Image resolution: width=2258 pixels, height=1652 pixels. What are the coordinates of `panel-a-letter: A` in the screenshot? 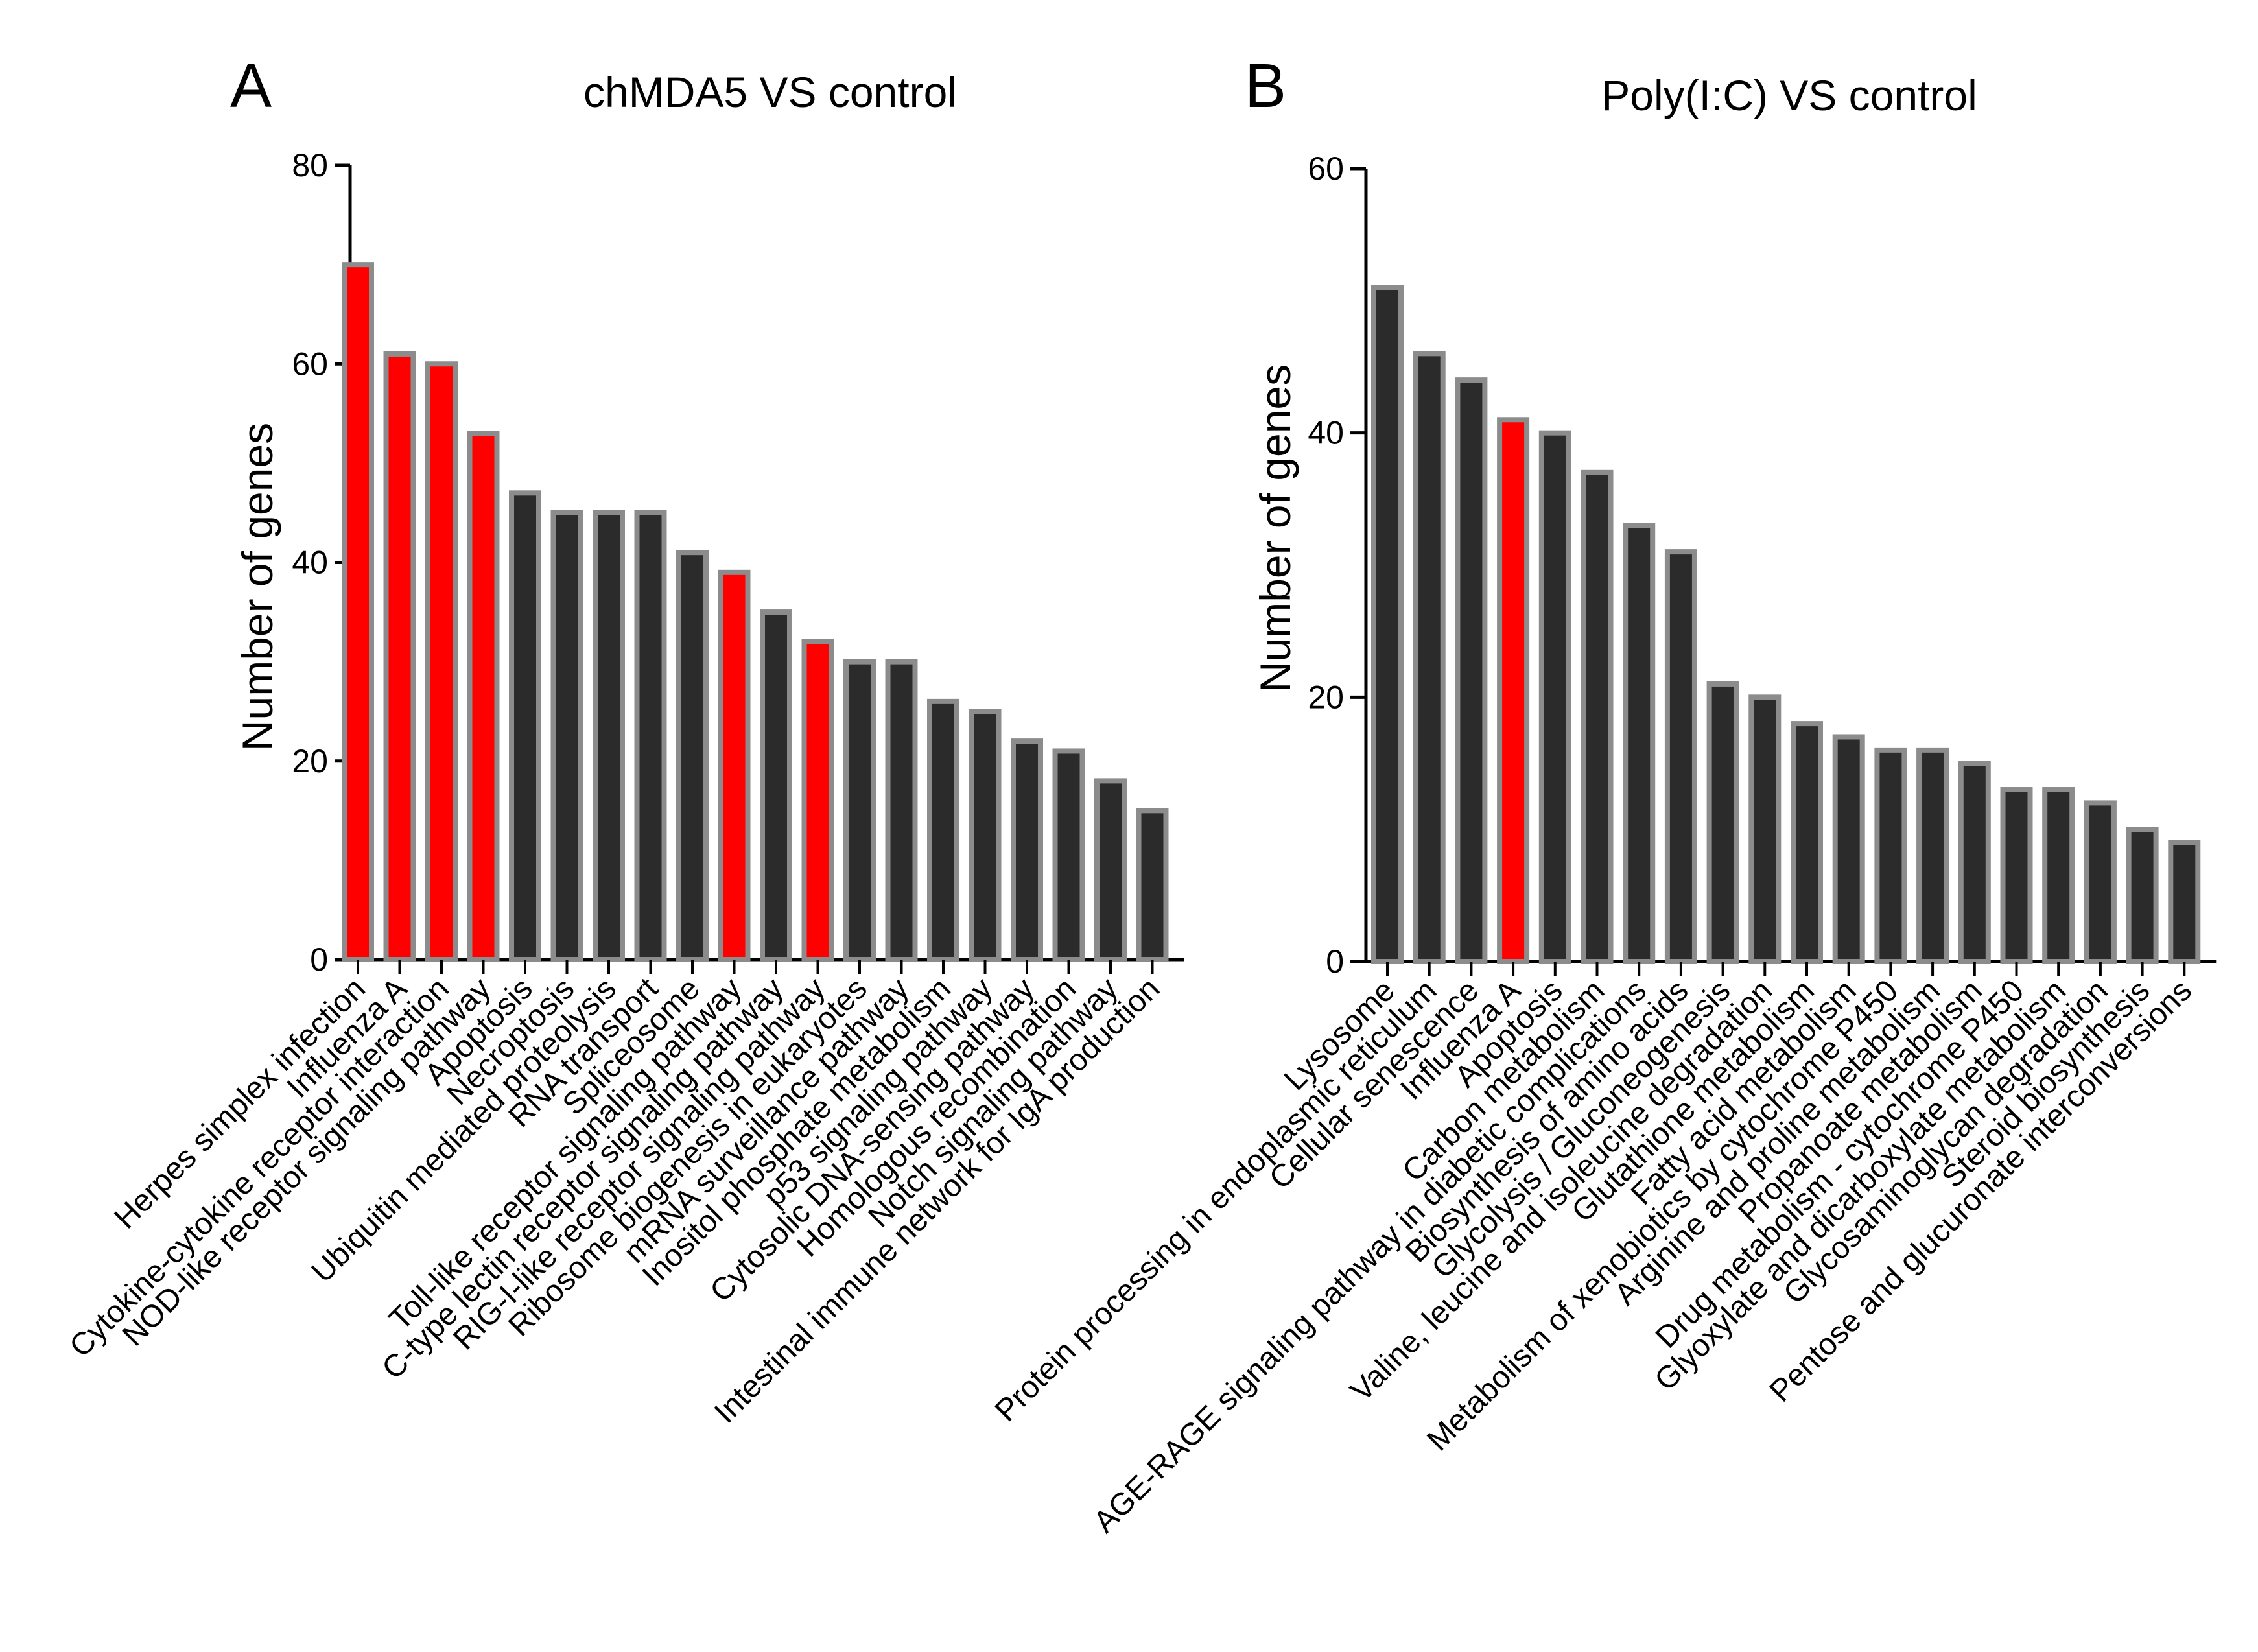 It's located at (251, 86).